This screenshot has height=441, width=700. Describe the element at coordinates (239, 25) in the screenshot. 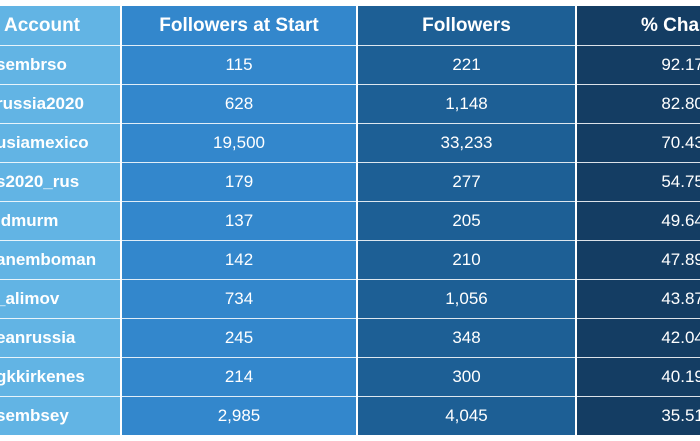

I see `header-followers-at-start: Followers at Start` at that location.